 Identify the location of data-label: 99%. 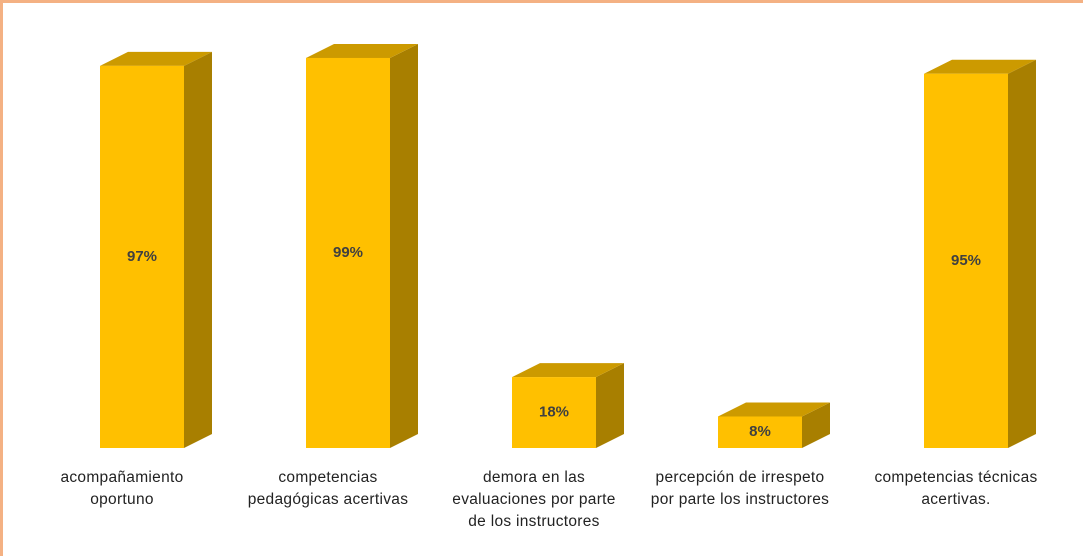
(348, 252).